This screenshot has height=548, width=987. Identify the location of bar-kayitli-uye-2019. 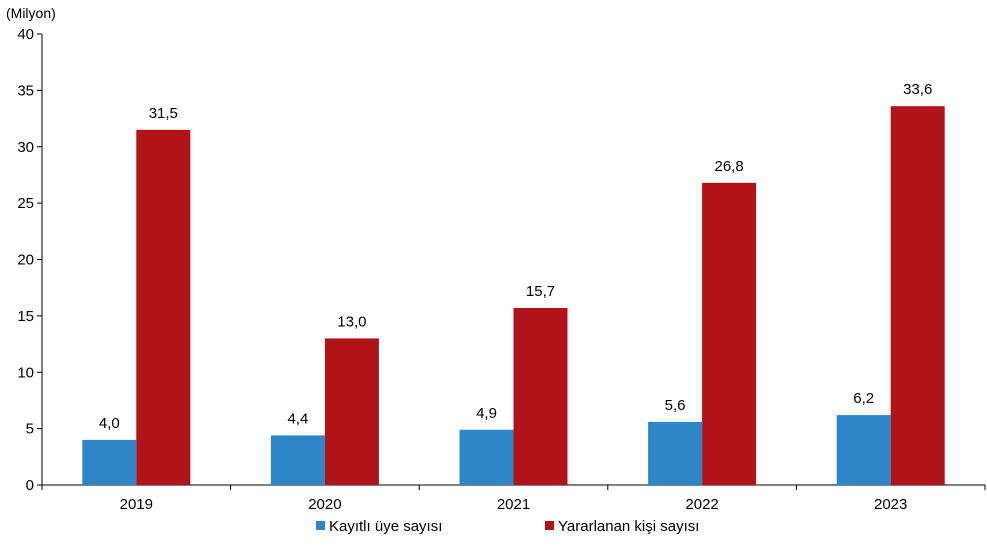
(109, 462).